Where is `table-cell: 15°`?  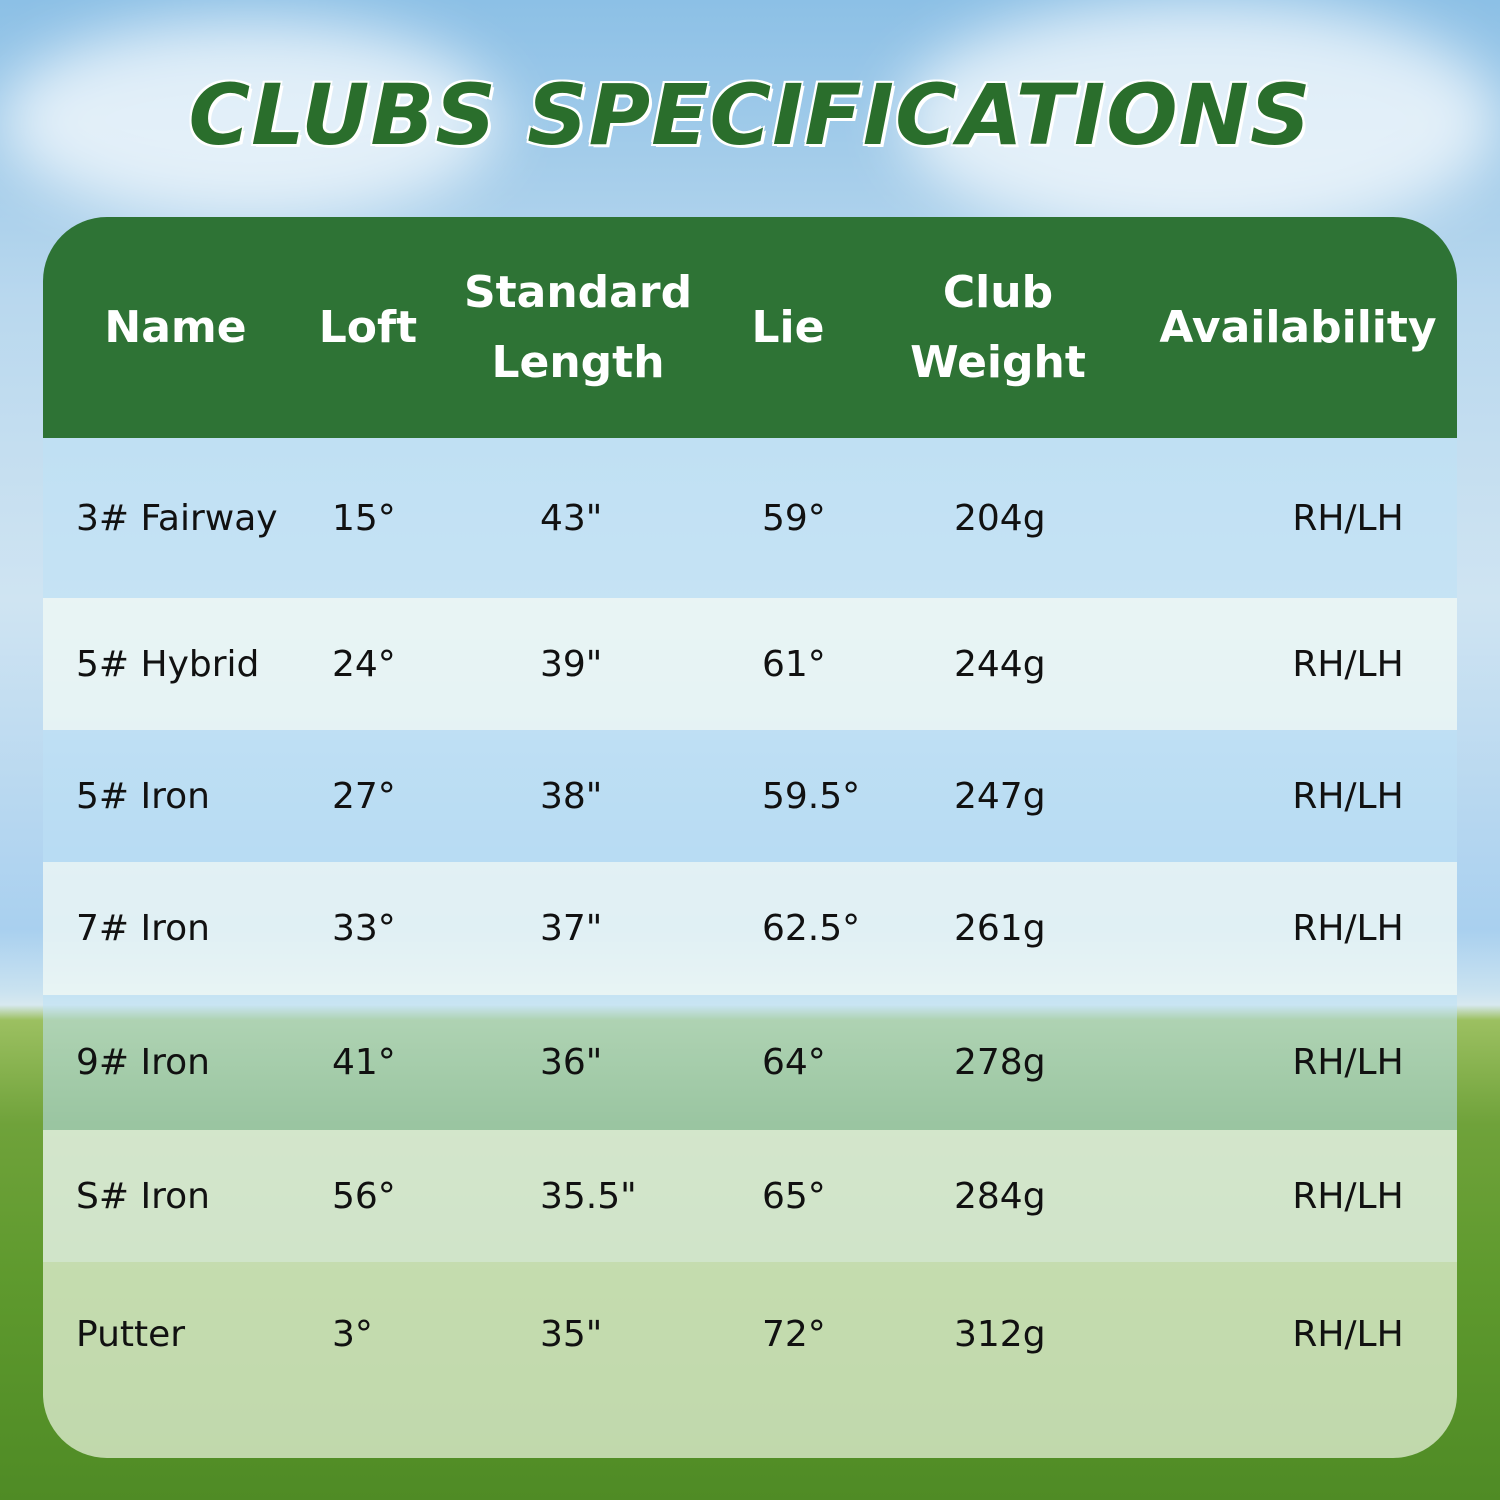 table-cell: 15° is located at coordinates (364, 518).